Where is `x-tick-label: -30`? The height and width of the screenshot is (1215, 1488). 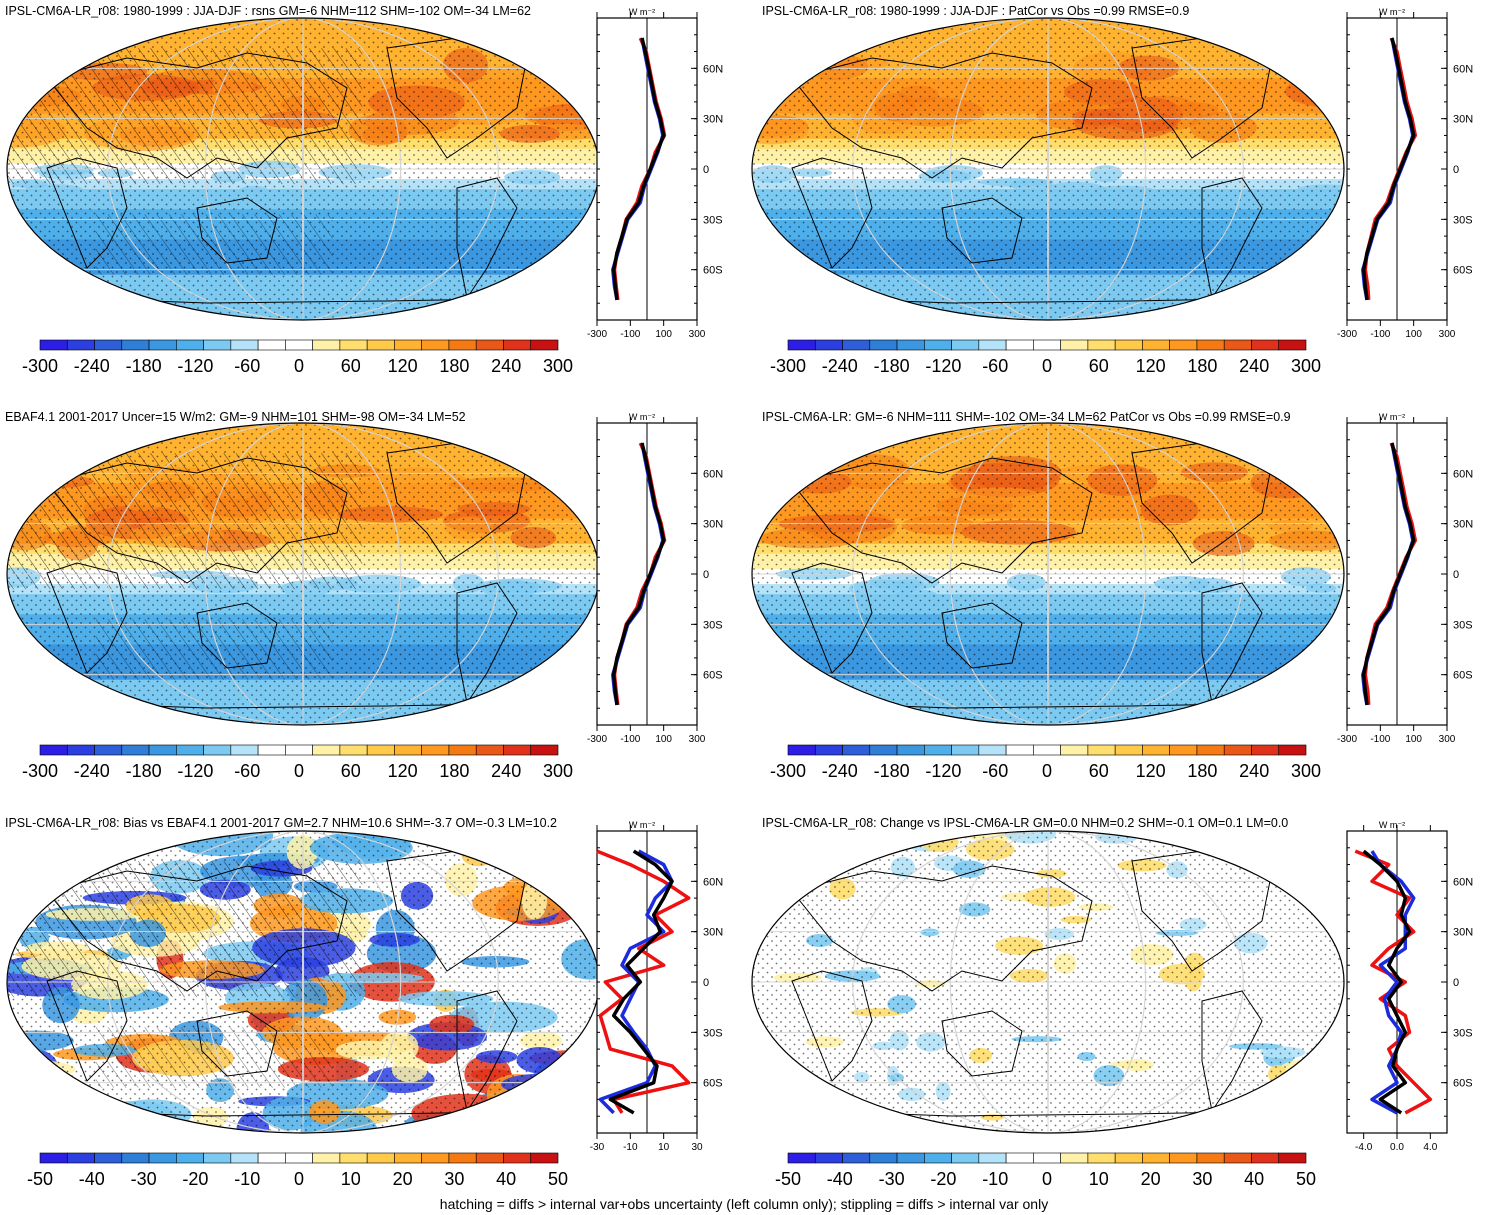
x-tick-label: -30 is located at coordinates (597, 1147).